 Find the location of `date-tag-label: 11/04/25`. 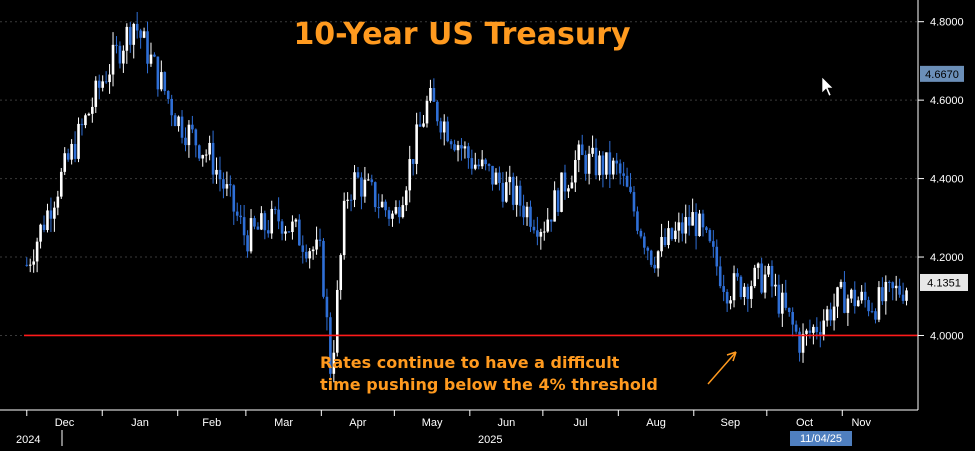

date-tag-label: 11/04/25 is located at coordinates (821, 439).